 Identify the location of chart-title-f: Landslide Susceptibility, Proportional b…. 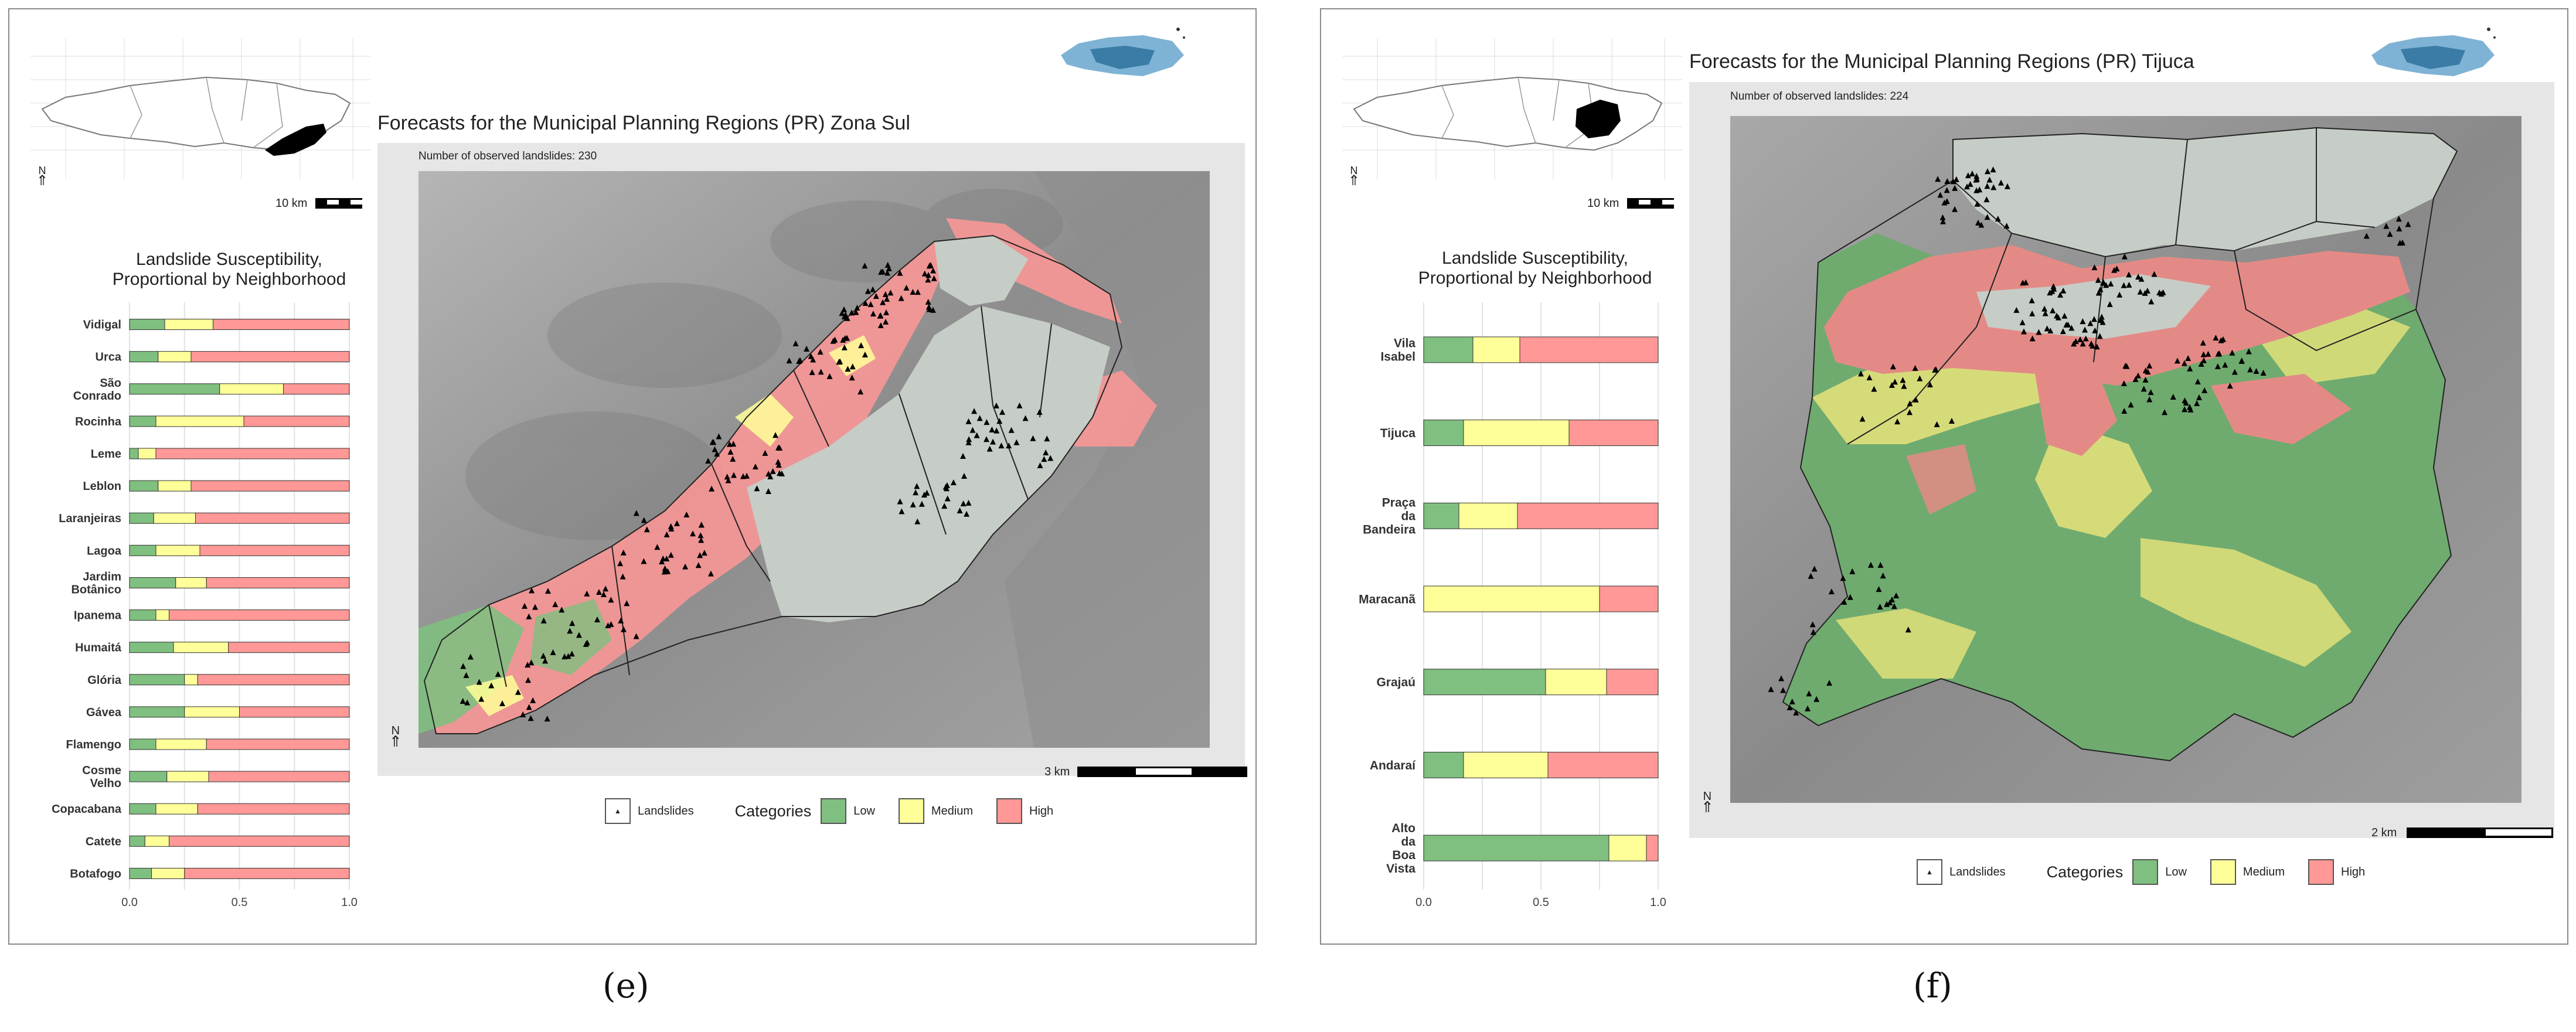
(1535, 268).